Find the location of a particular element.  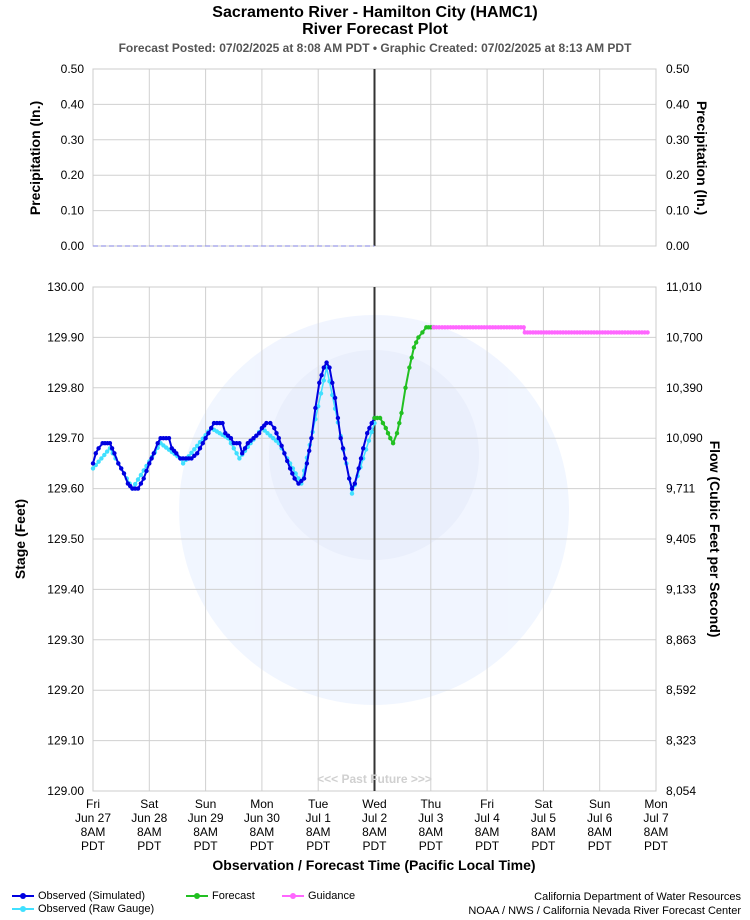

precip-ylabel-left: Precipitation (In.) is located at coordinates (35, 158).